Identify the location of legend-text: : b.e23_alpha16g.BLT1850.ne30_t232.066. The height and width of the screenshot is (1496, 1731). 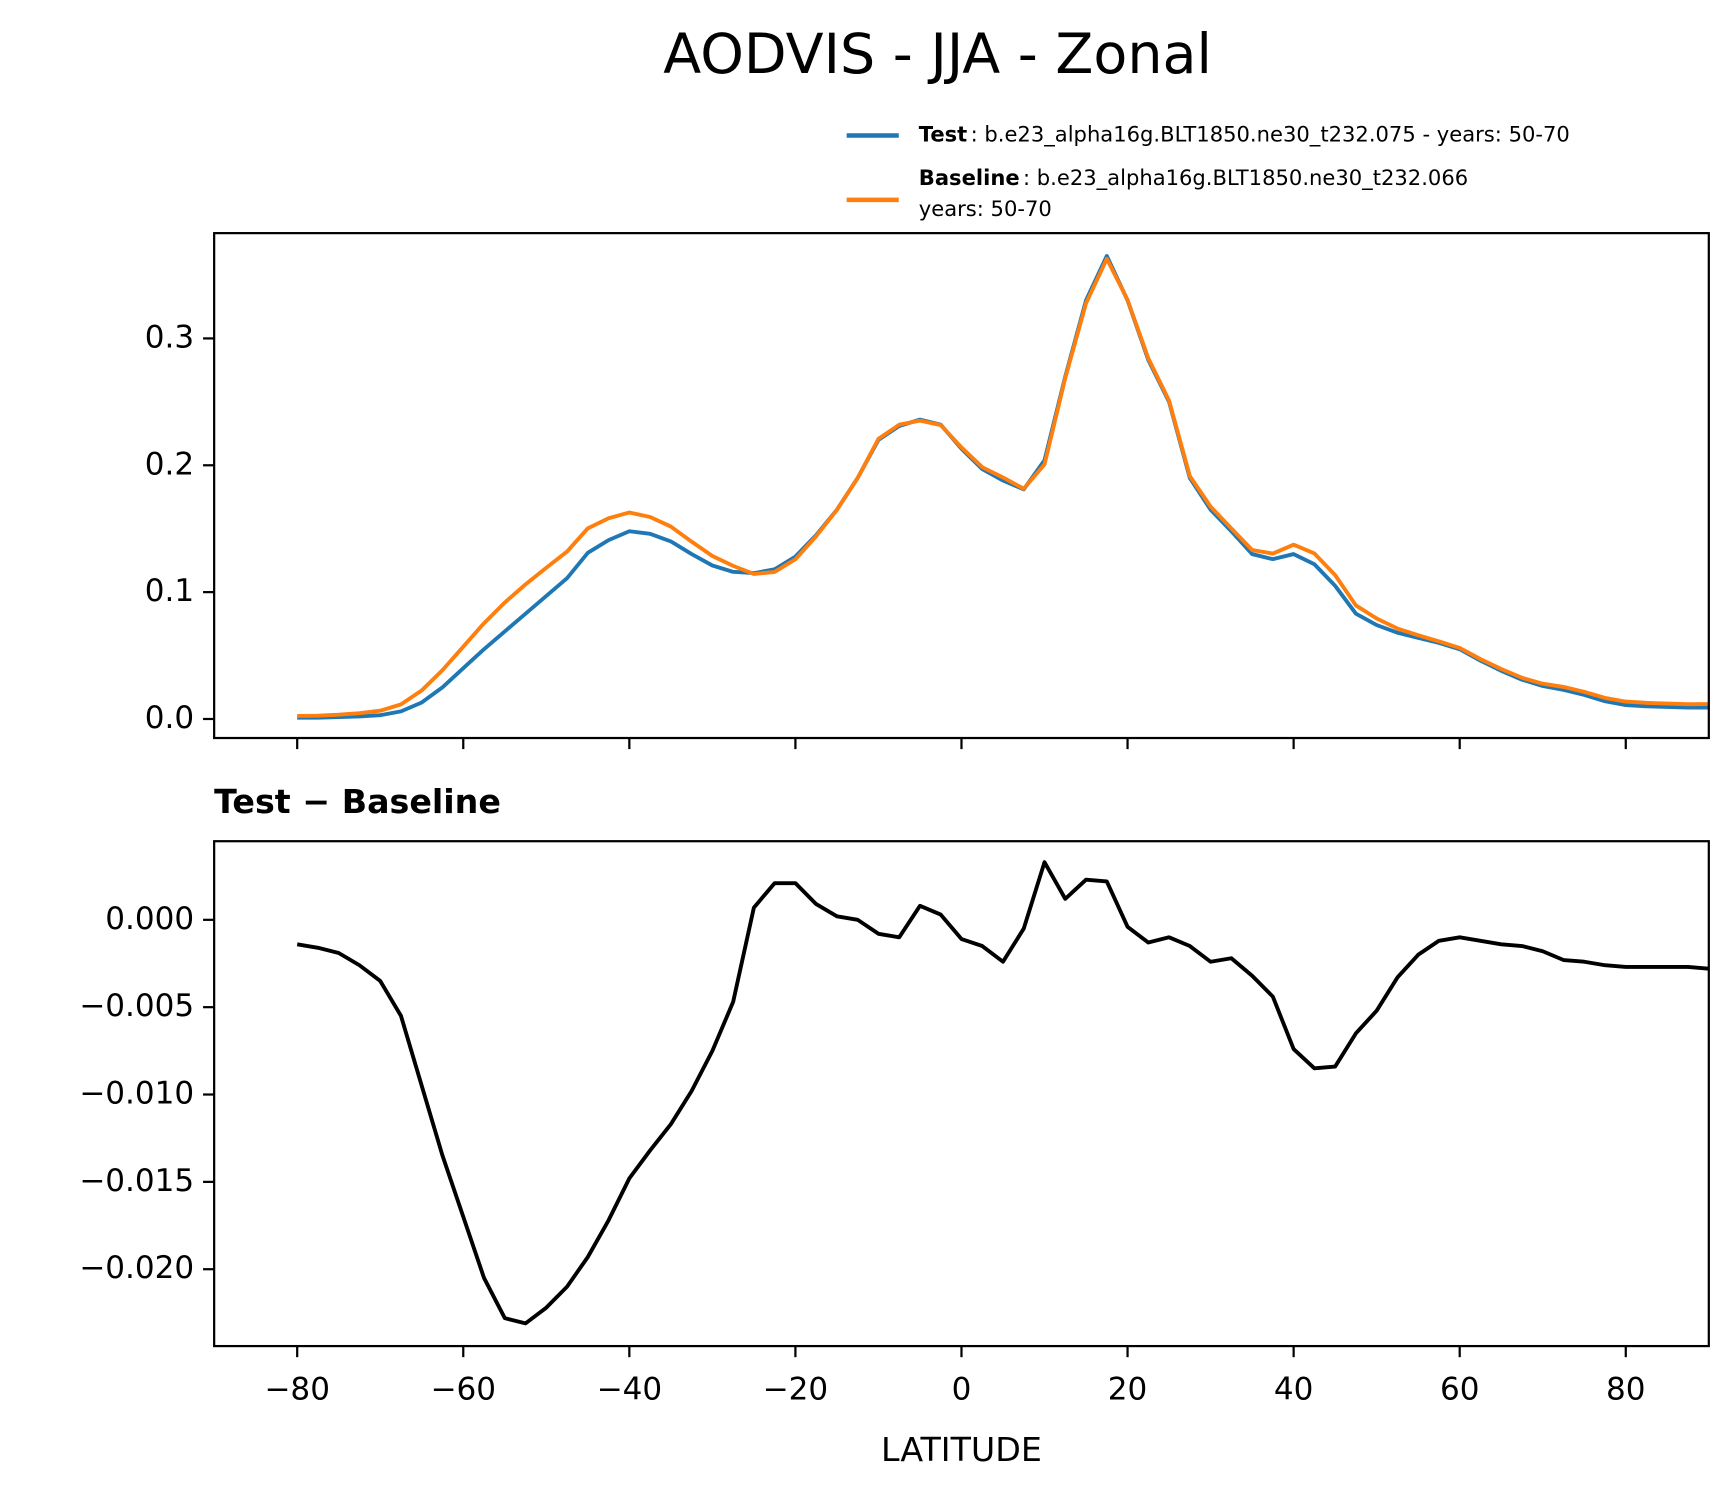
(1245, 178).